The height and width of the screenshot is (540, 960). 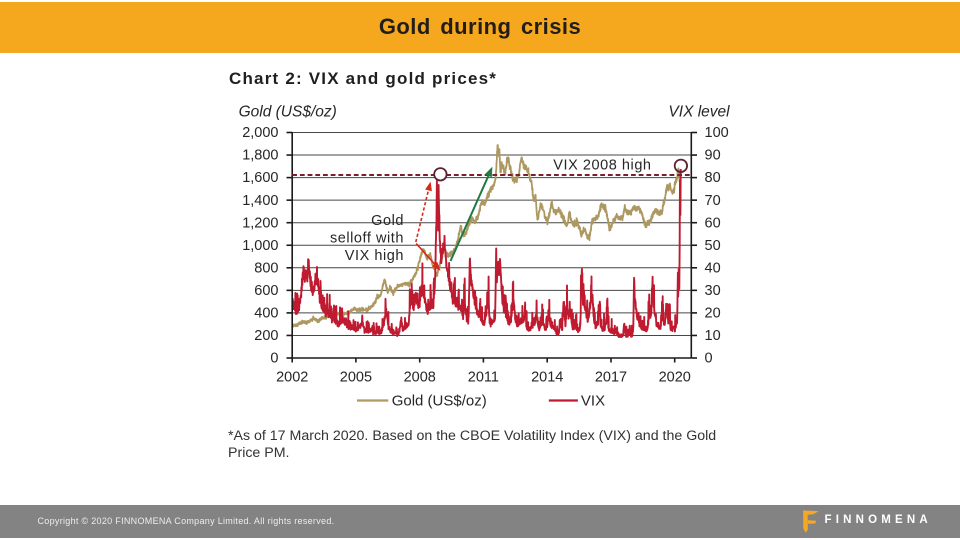 What do you see at coordinates (713, 336) in the screenshot?
I see `svg-text: 10` at bounding box center [713, 336].